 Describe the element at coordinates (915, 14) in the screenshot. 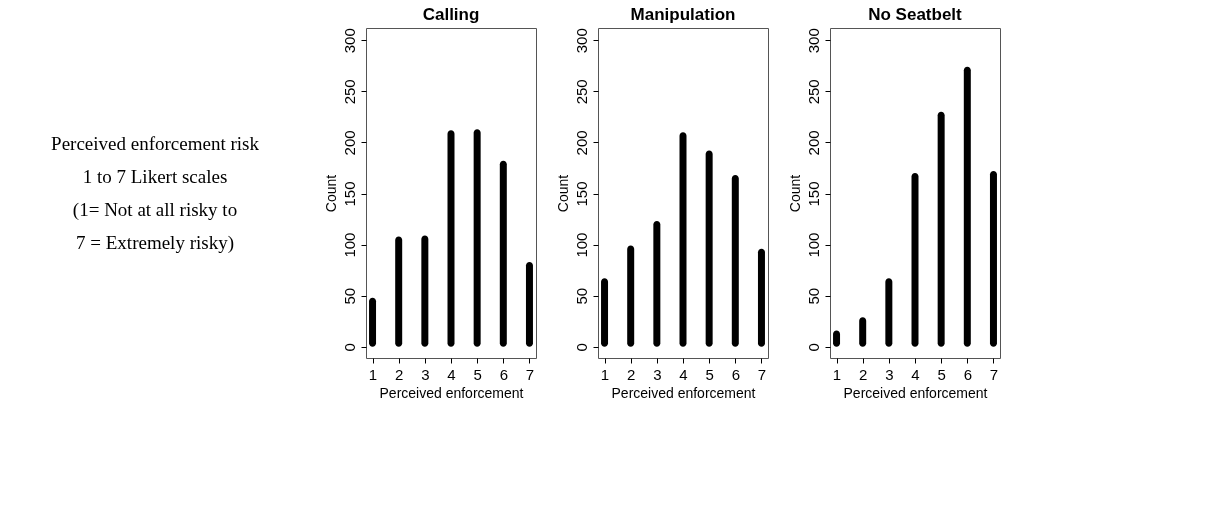

I see `chart-title: No Seatbelt` at that location.